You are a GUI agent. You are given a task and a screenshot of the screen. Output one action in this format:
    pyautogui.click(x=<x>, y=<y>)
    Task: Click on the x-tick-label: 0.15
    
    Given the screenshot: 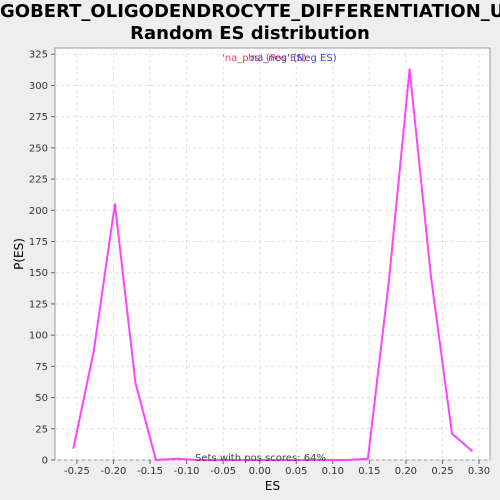 What is the action you would take?
    pyautogui.click(x=369, y=471)
    